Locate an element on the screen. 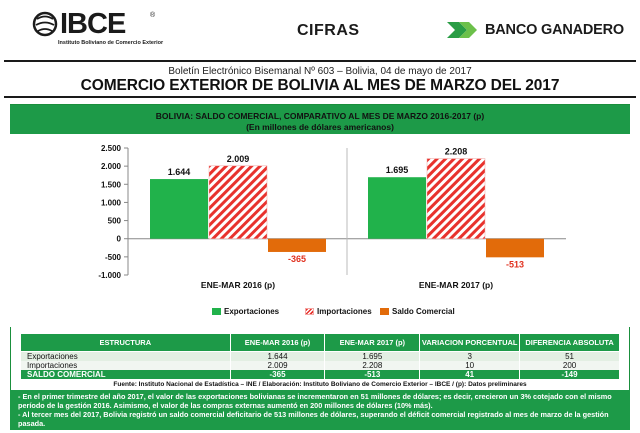 This screenshot has height=433, width=640. legend-swatch-green is located at coordinates (216, 311).